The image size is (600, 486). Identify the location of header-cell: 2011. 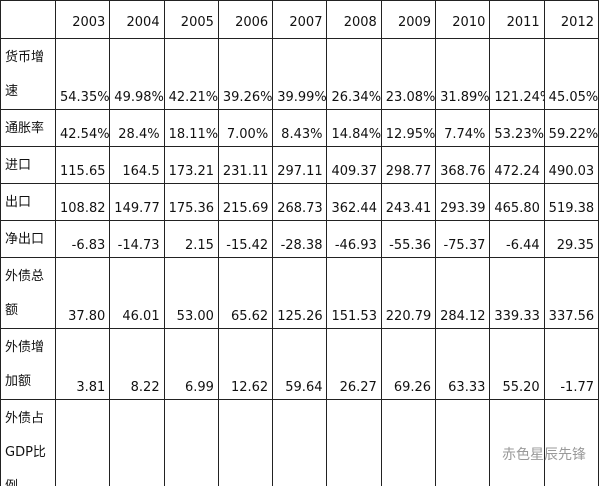
(517, 19).